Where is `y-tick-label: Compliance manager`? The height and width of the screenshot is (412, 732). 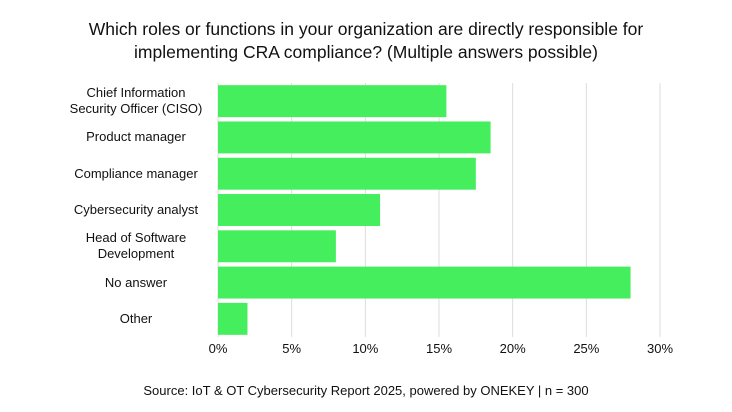
y-tick-label: Compliance manager is located at coordinates (136, 173).